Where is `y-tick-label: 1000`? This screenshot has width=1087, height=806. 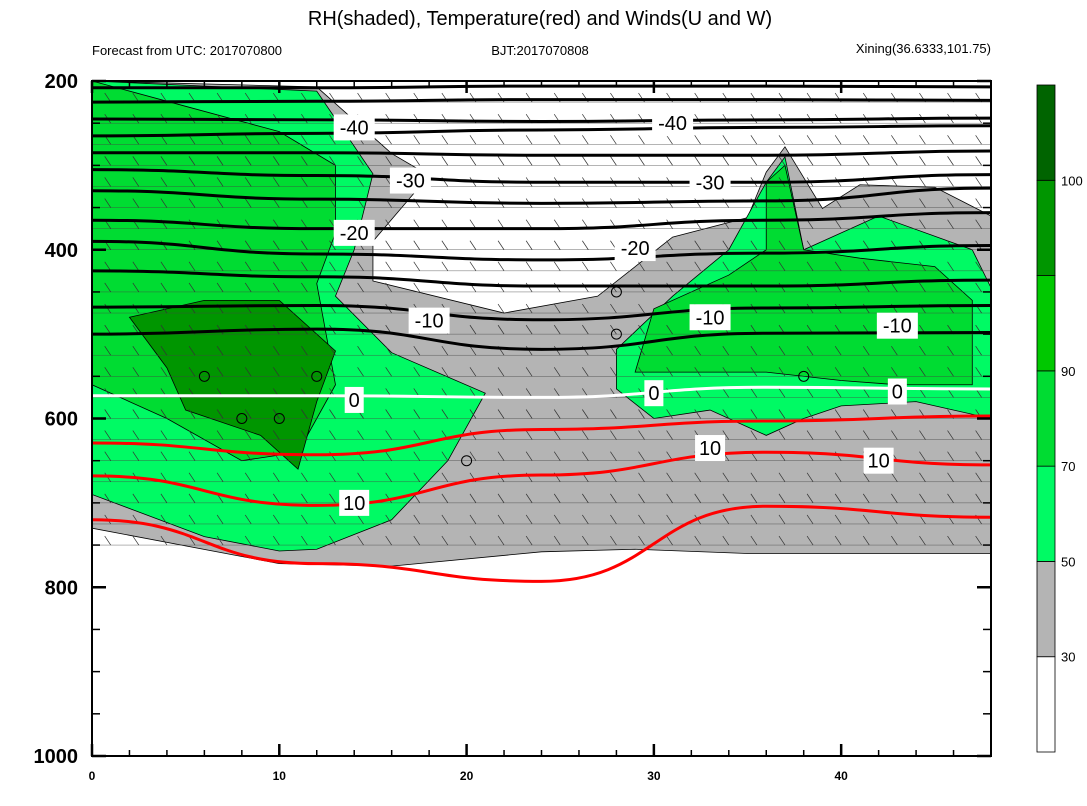
y-tick-label: 1000 is located at coordinates (56, 757).